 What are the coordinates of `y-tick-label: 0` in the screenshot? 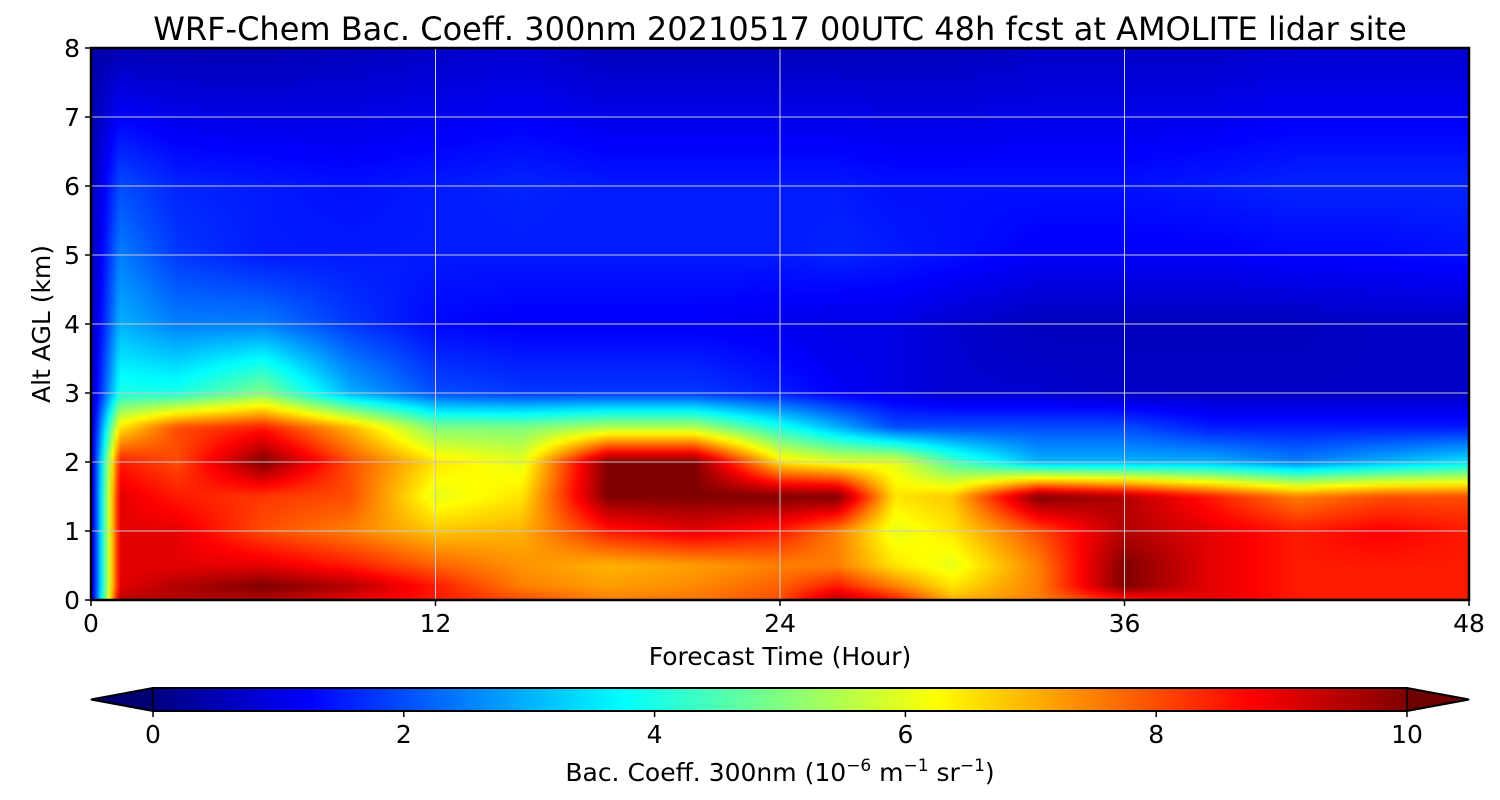 It's located at (72, 600).